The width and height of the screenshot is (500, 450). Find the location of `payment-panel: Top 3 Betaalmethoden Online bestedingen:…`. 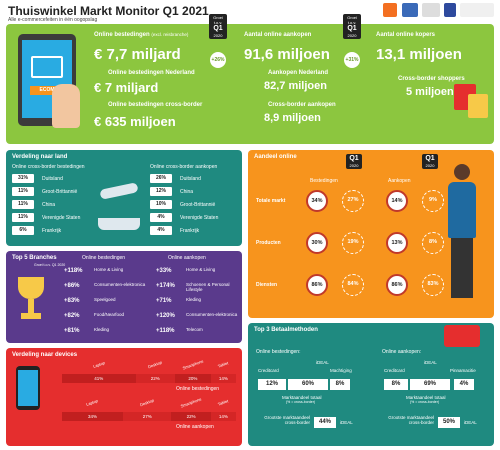

payment-panel: Top 3 Betaalmethoden Online bestedingen:… is located at coordinates (371, 384).